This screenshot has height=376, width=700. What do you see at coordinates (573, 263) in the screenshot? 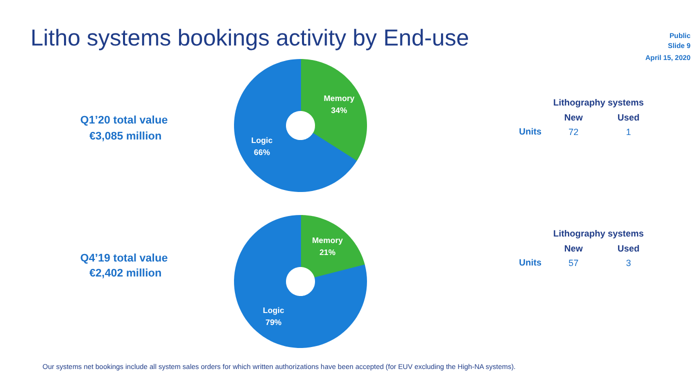
I see `text: 57` at bounding box center [573, 263].